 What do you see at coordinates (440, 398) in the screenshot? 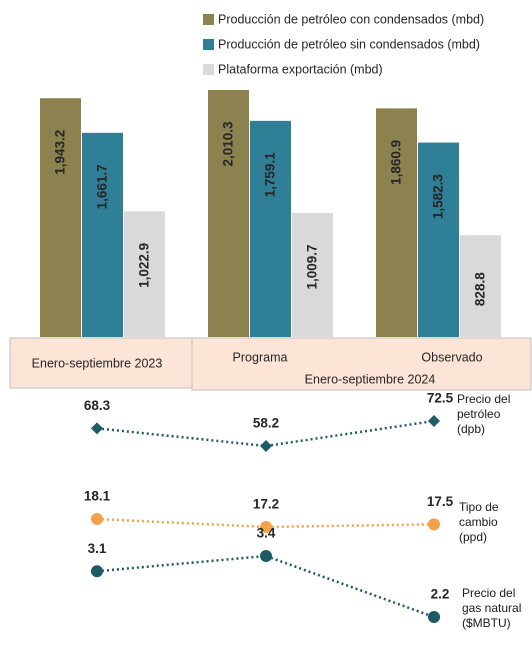
I see `value-label: 72.5` at bounding box center [440, 398].